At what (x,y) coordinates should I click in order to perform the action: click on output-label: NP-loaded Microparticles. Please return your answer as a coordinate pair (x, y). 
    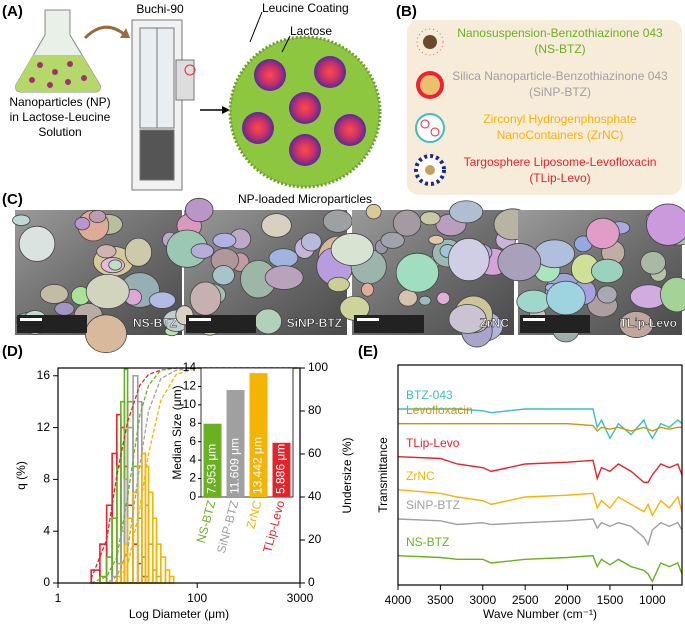
    Looking at the image, I should click on (305, 199).